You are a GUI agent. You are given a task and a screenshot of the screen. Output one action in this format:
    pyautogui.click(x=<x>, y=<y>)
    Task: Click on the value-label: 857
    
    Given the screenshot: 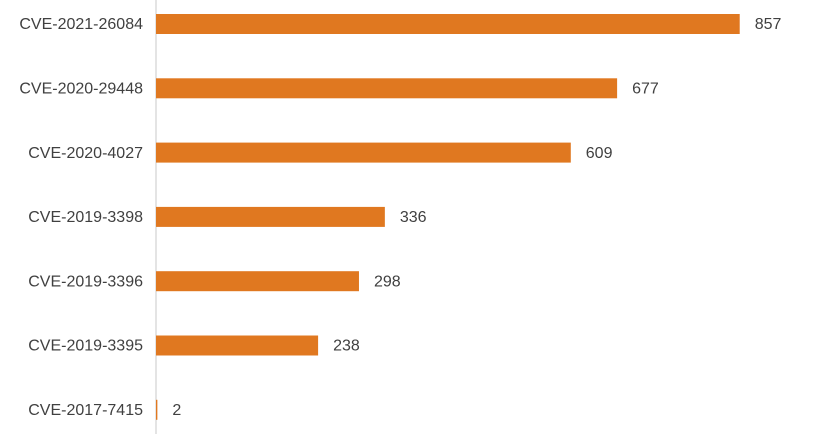 What is the action you would take?
    pyautogui.click(x=768, y=24)
    